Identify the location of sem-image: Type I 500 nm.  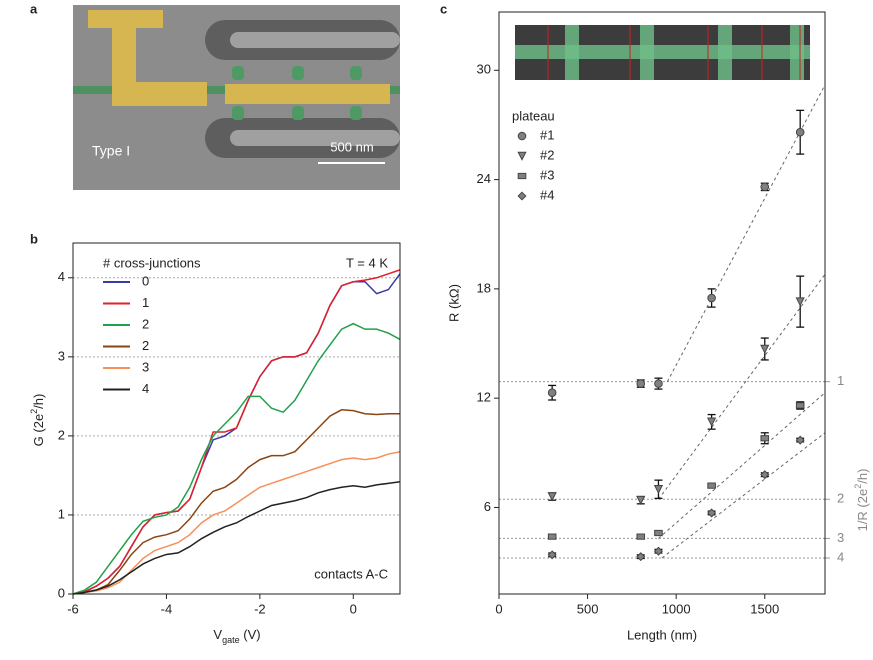
(236, 97).